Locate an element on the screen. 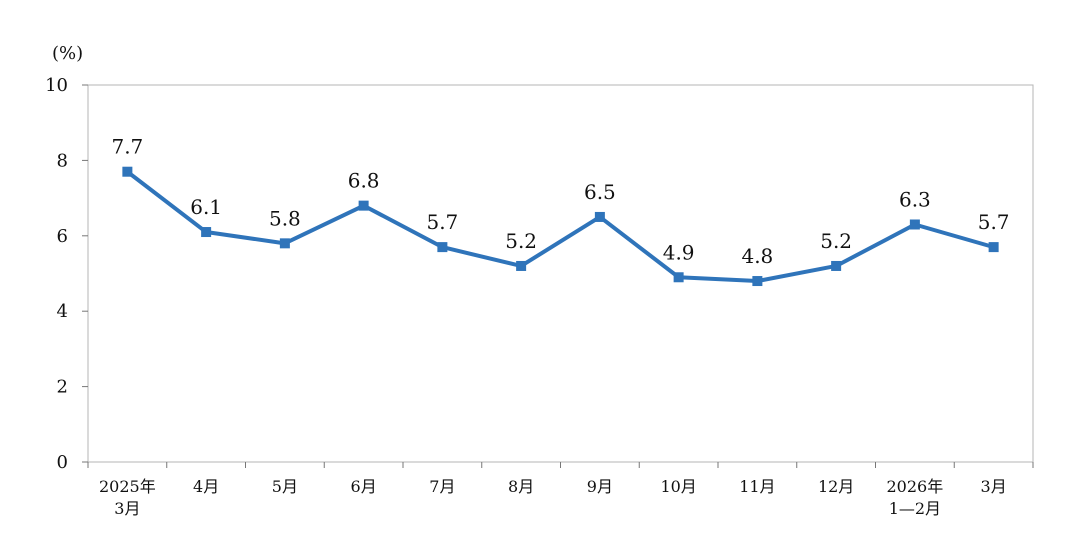 The height and width of the screenshot is (560, 1080). x-tick-label: 12月 is located at coordinates (836, 486).